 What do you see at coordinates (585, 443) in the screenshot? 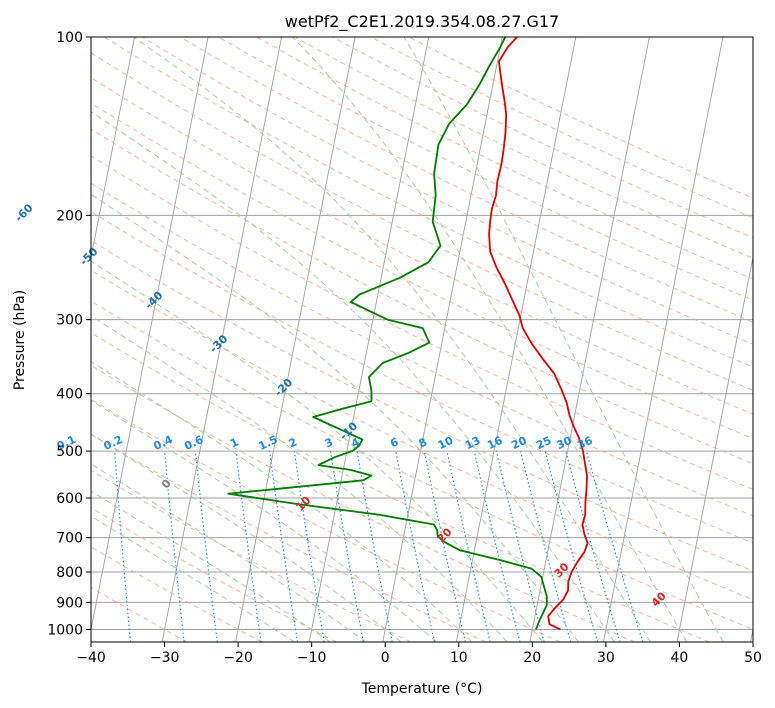
I see `mixing-ratio-label: 36` at bounding box center [585, 443].